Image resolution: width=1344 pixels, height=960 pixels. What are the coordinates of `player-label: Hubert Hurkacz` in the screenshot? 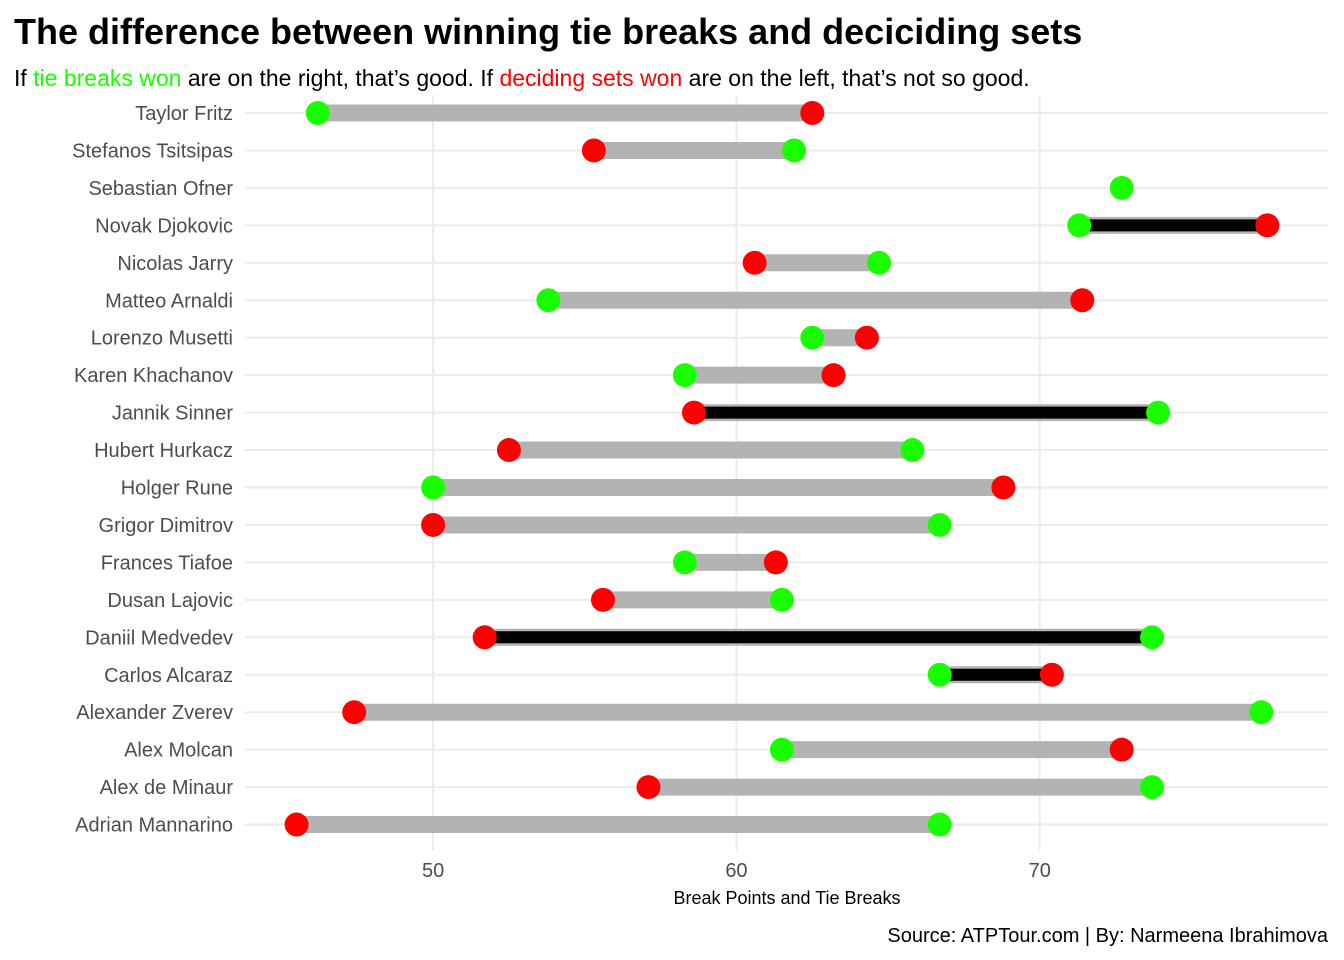 It's located at (163, 451).